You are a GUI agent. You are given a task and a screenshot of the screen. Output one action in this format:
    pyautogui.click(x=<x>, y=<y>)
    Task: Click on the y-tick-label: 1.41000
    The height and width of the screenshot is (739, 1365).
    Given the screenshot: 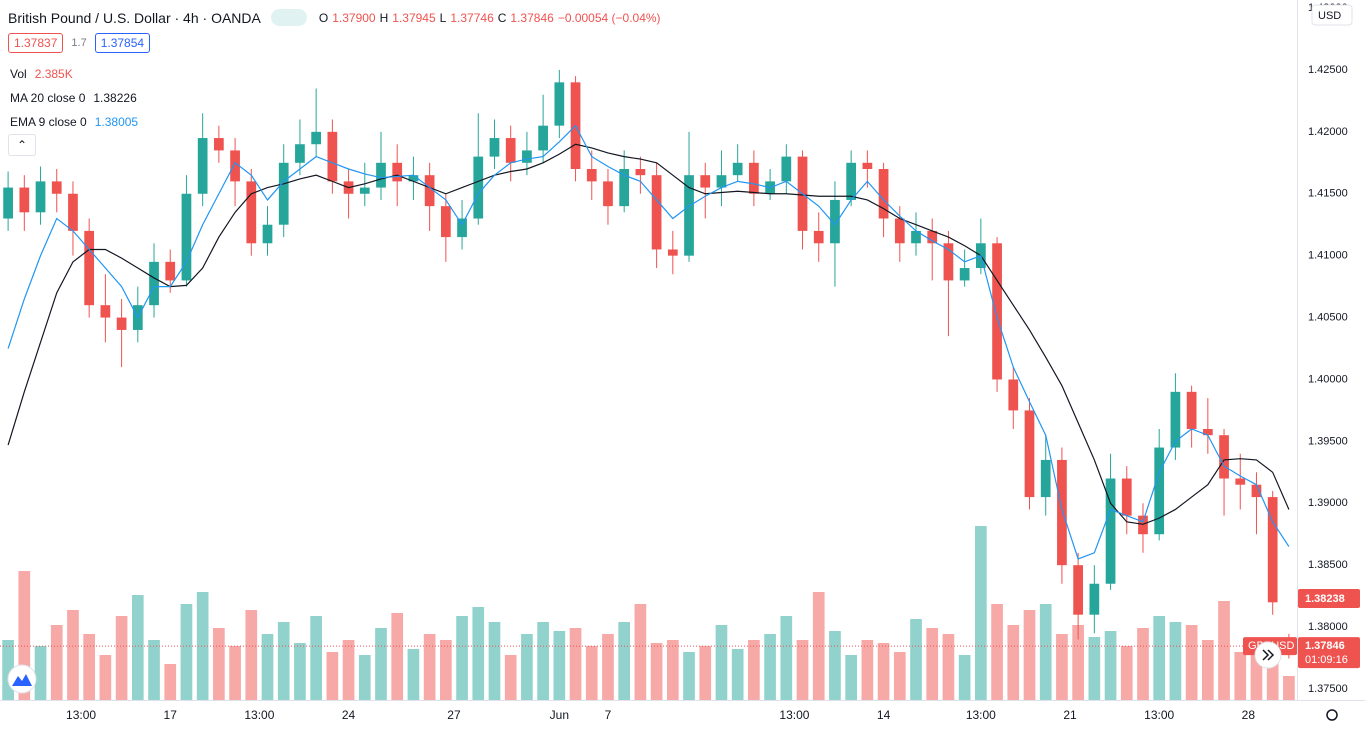 What is the action you would take?
    pyautogui.click(x=1328, y=256)
    